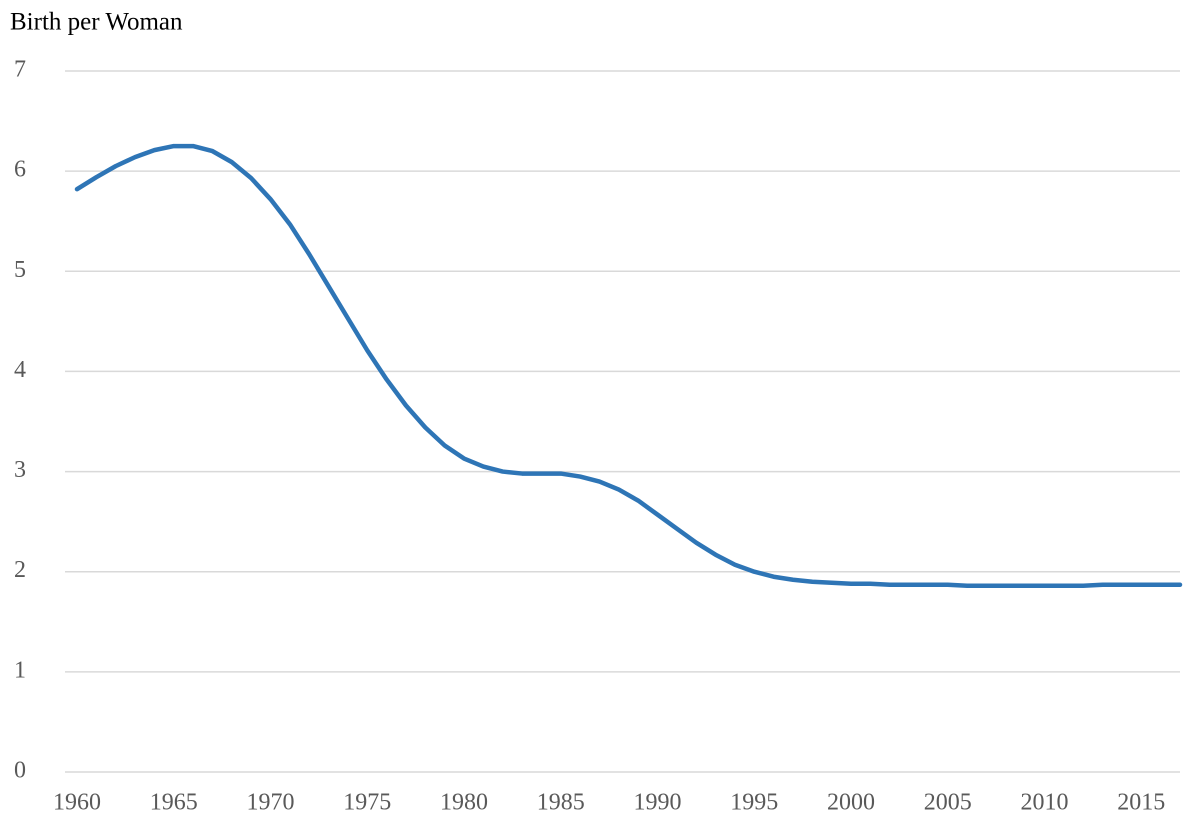 This screenshot has height=828, width=1187. I want to click on x-tick-label: 2015, so click(1141, 803).